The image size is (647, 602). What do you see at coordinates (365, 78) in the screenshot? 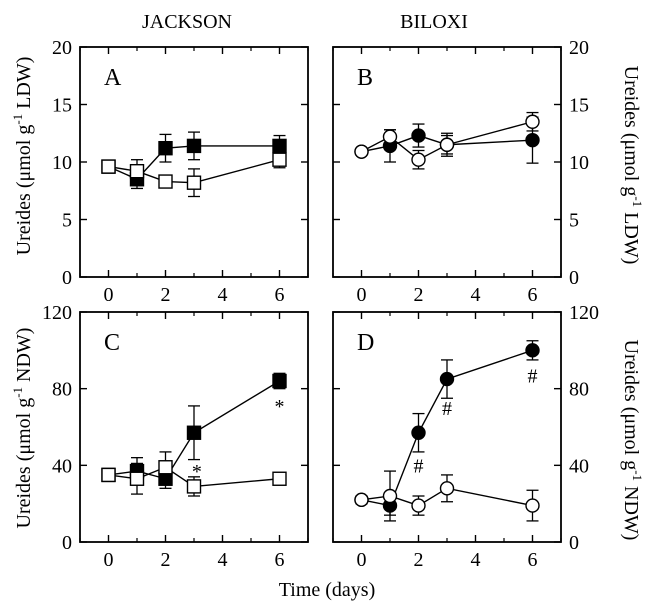
I see `panel-letter: B` at bounding box center [365, 78].